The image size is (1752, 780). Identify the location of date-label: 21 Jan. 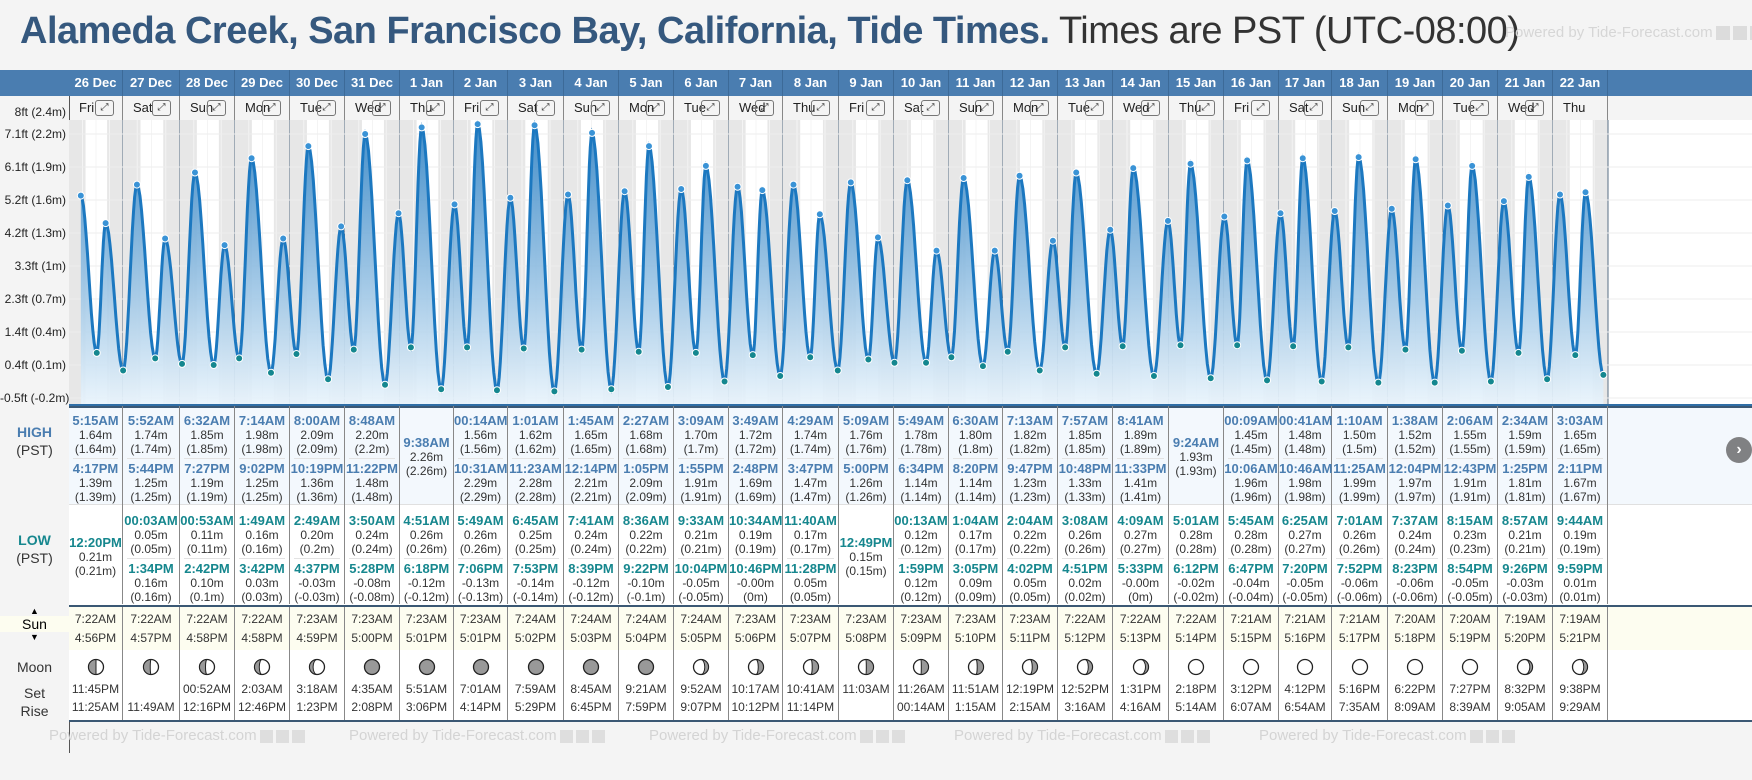
(1525, 83).